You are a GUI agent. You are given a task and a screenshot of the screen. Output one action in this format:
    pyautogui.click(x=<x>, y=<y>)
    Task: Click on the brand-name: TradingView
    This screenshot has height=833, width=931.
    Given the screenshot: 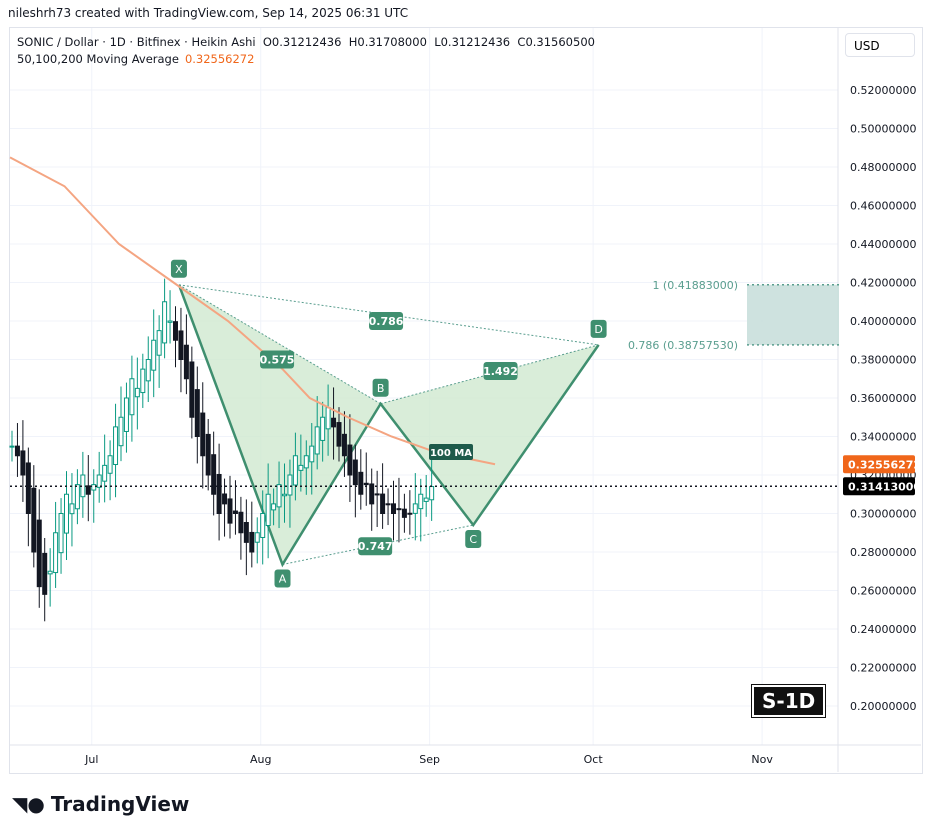 What is the action you would take?
    pyautogui.click(x=120, y=804)
    